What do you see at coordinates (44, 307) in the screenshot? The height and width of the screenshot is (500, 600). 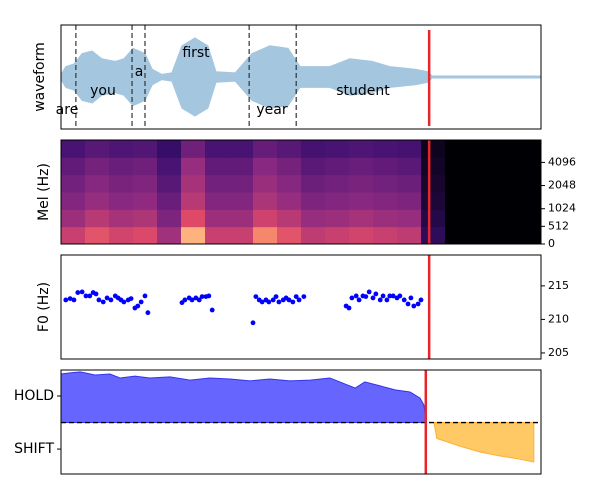 I see `y-axis-label: F0 (Hz)` at bounding box center [44, 307].